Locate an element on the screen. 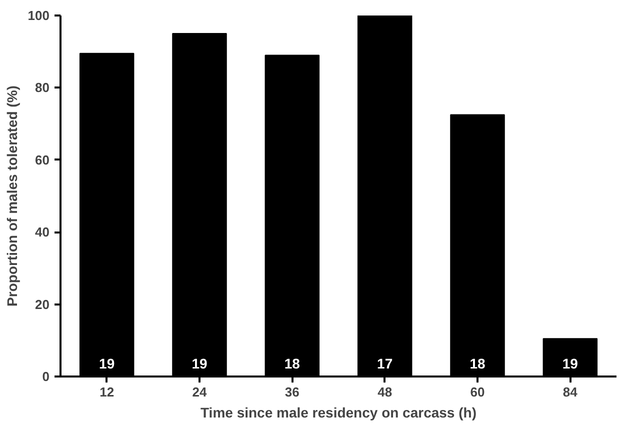  x-tick-label: 36 is located at coordinates (292, 392).